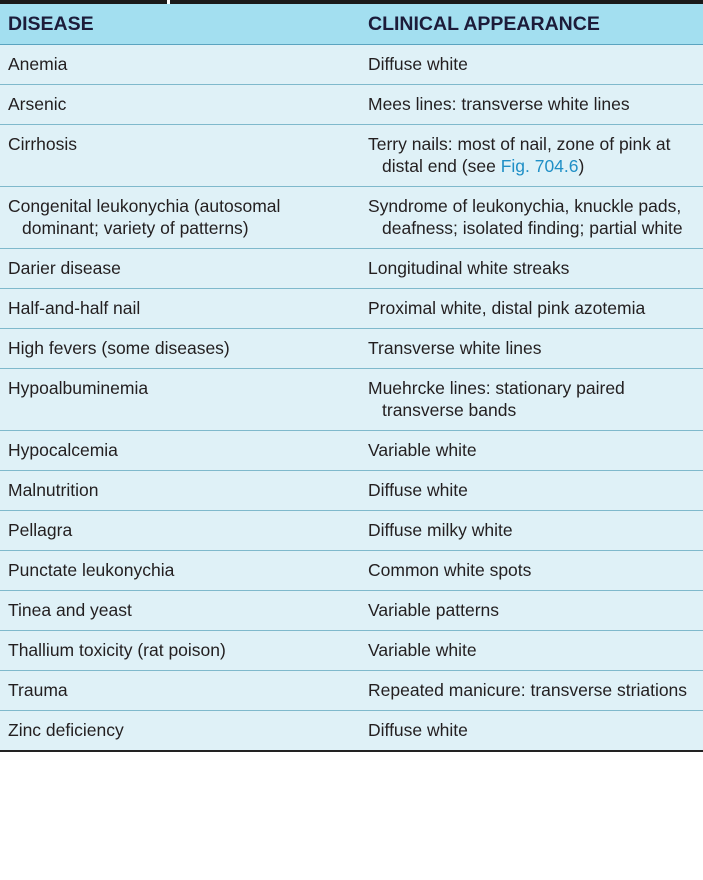 The width and height of the screenshot is (703, 880). Describe the element at coordinates (37, 104) in the screenshot. I see `disease-text: Arsenic` at that location.